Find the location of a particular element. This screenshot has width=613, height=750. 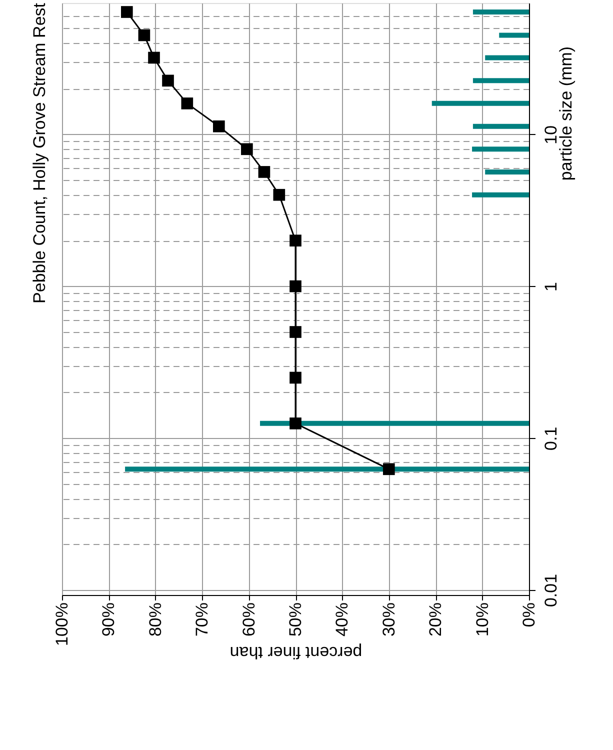

x-tick-label: 40% is located at coordinates (342, 619).